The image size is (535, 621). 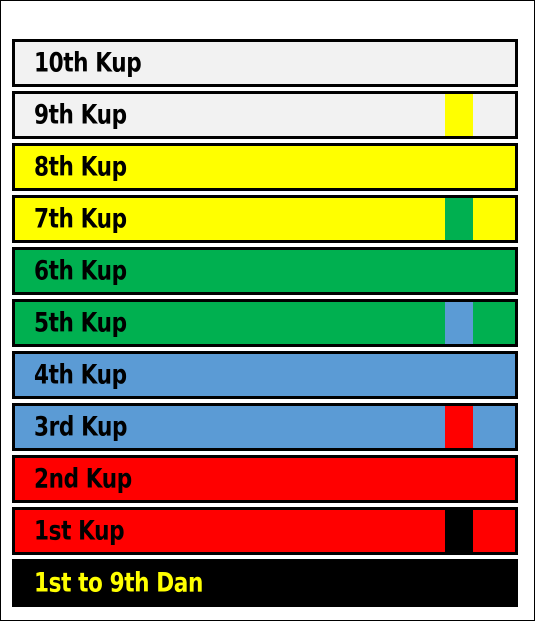 What do you see at coordinates (265, 219) in the screenshot?
I see `belt-7th-kup: 7th Kup` at bounding box center [265, 219].